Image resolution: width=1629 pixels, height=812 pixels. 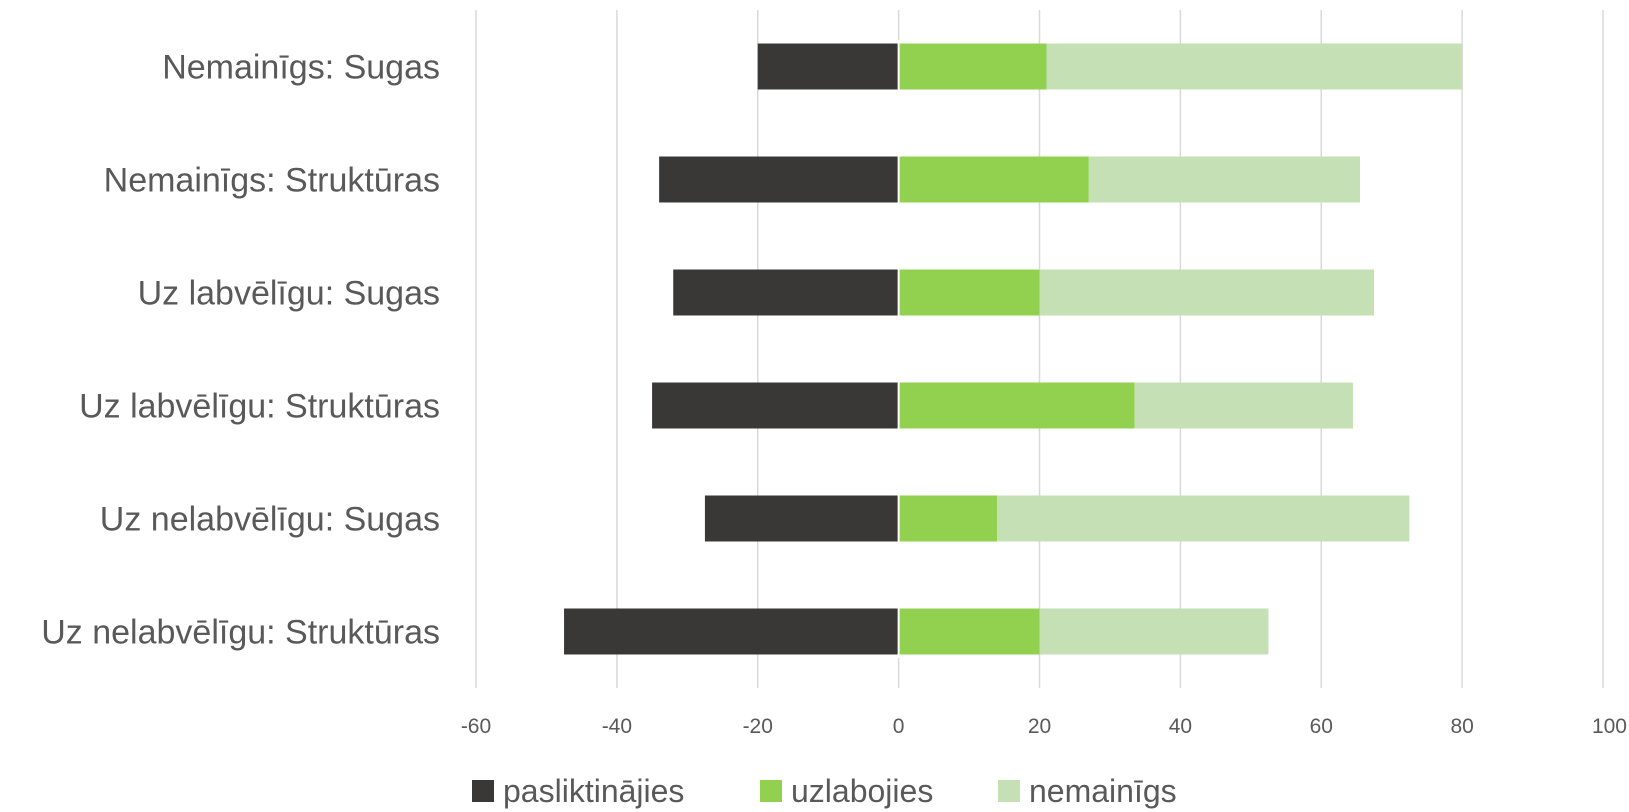 What do you see at coordinates (593, 791) in the screenshot?
I see `legend-label: pasliktinājies` at bounding box center [593, 791].